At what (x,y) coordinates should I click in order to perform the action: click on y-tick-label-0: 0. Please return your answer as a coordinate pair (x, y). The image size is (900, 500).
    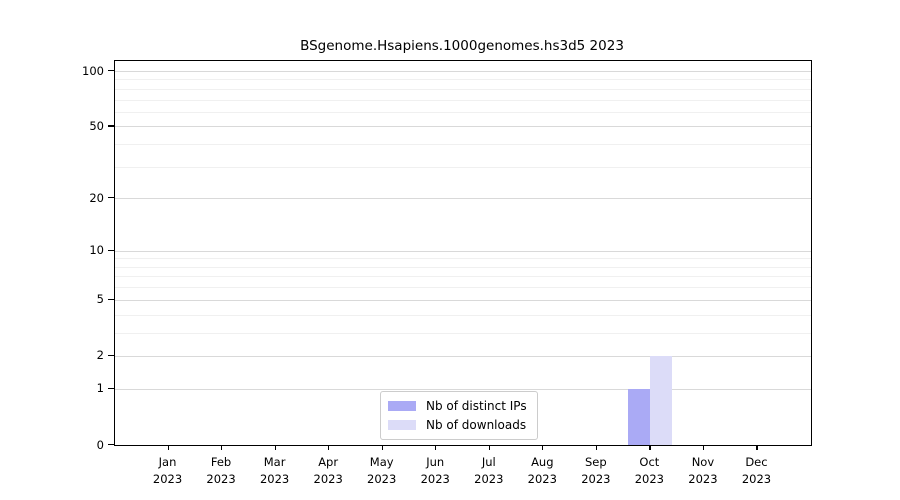
    Looking at the image, I should click on (100, 444).